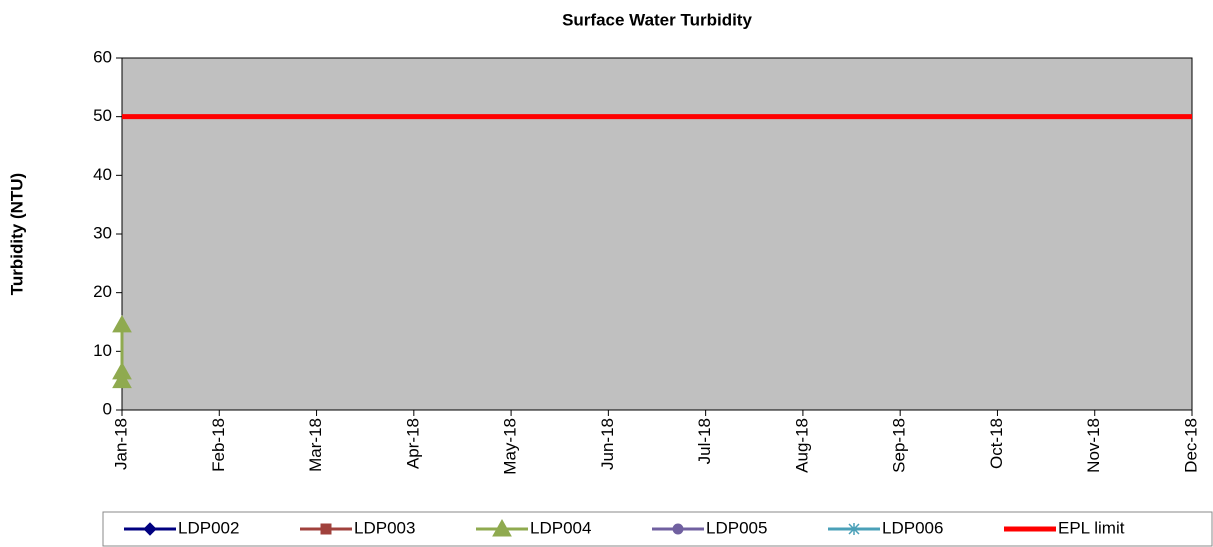 This screenshot has height=547, width=1213. What do you see at coordinates (704, 441) in the screenshot?
I see `x-tick-label: Jul-18` at bounding box center [704, 441].